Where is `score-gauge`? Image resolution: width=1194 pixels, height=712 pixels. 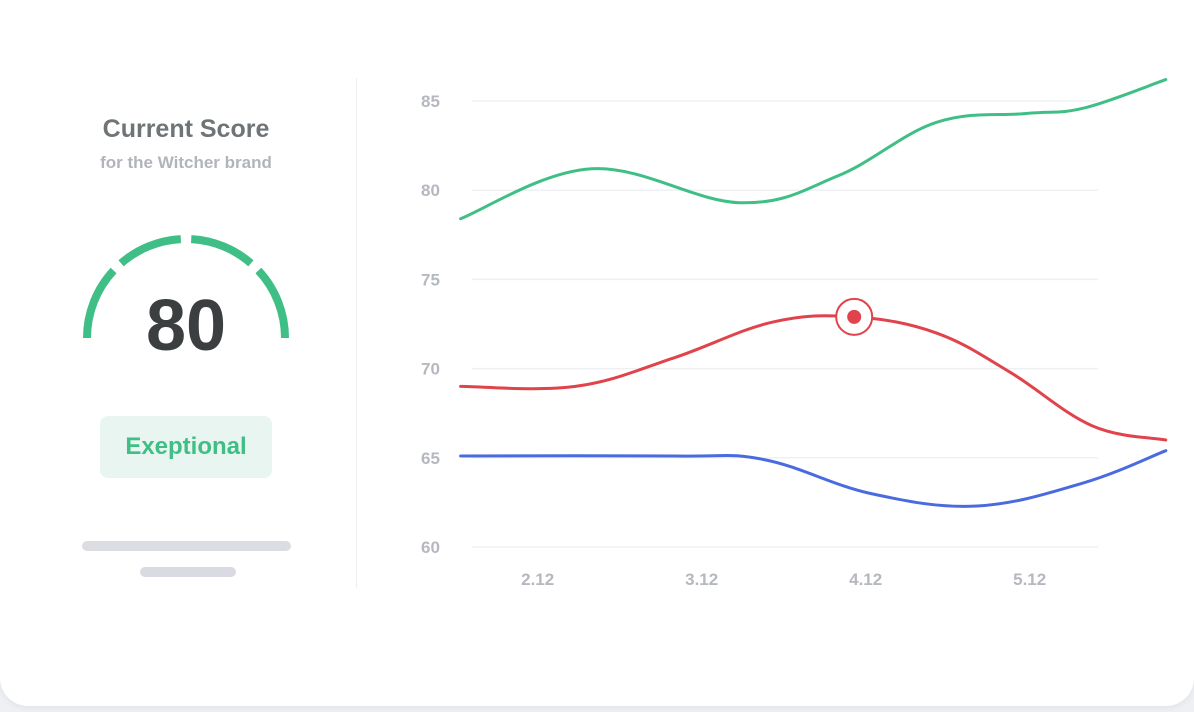
score-gauge is located at coordinates (186, 287).